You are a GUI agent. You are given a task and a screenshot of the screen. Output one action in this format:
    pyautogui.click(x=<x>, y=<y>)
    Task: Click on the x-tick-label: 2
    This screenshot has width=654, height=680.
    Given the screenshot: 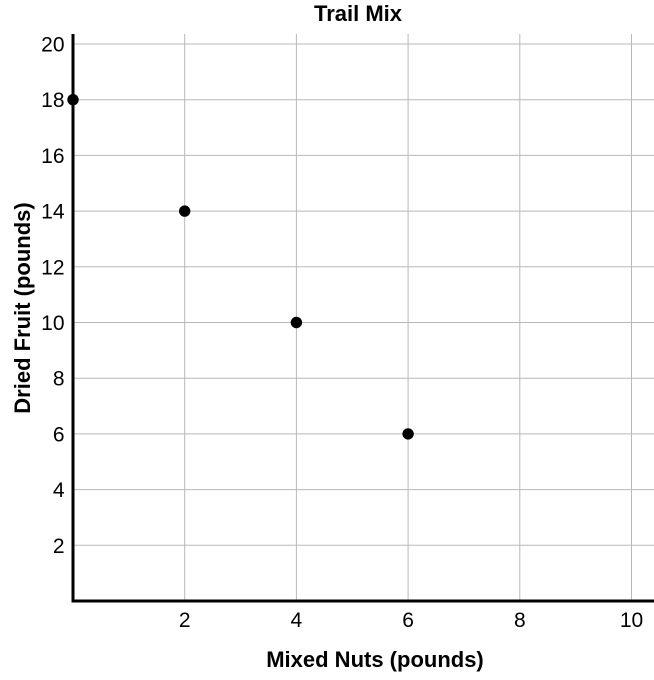 What is the action you would take?
    pyautogui.click(x=185, y=620)
    